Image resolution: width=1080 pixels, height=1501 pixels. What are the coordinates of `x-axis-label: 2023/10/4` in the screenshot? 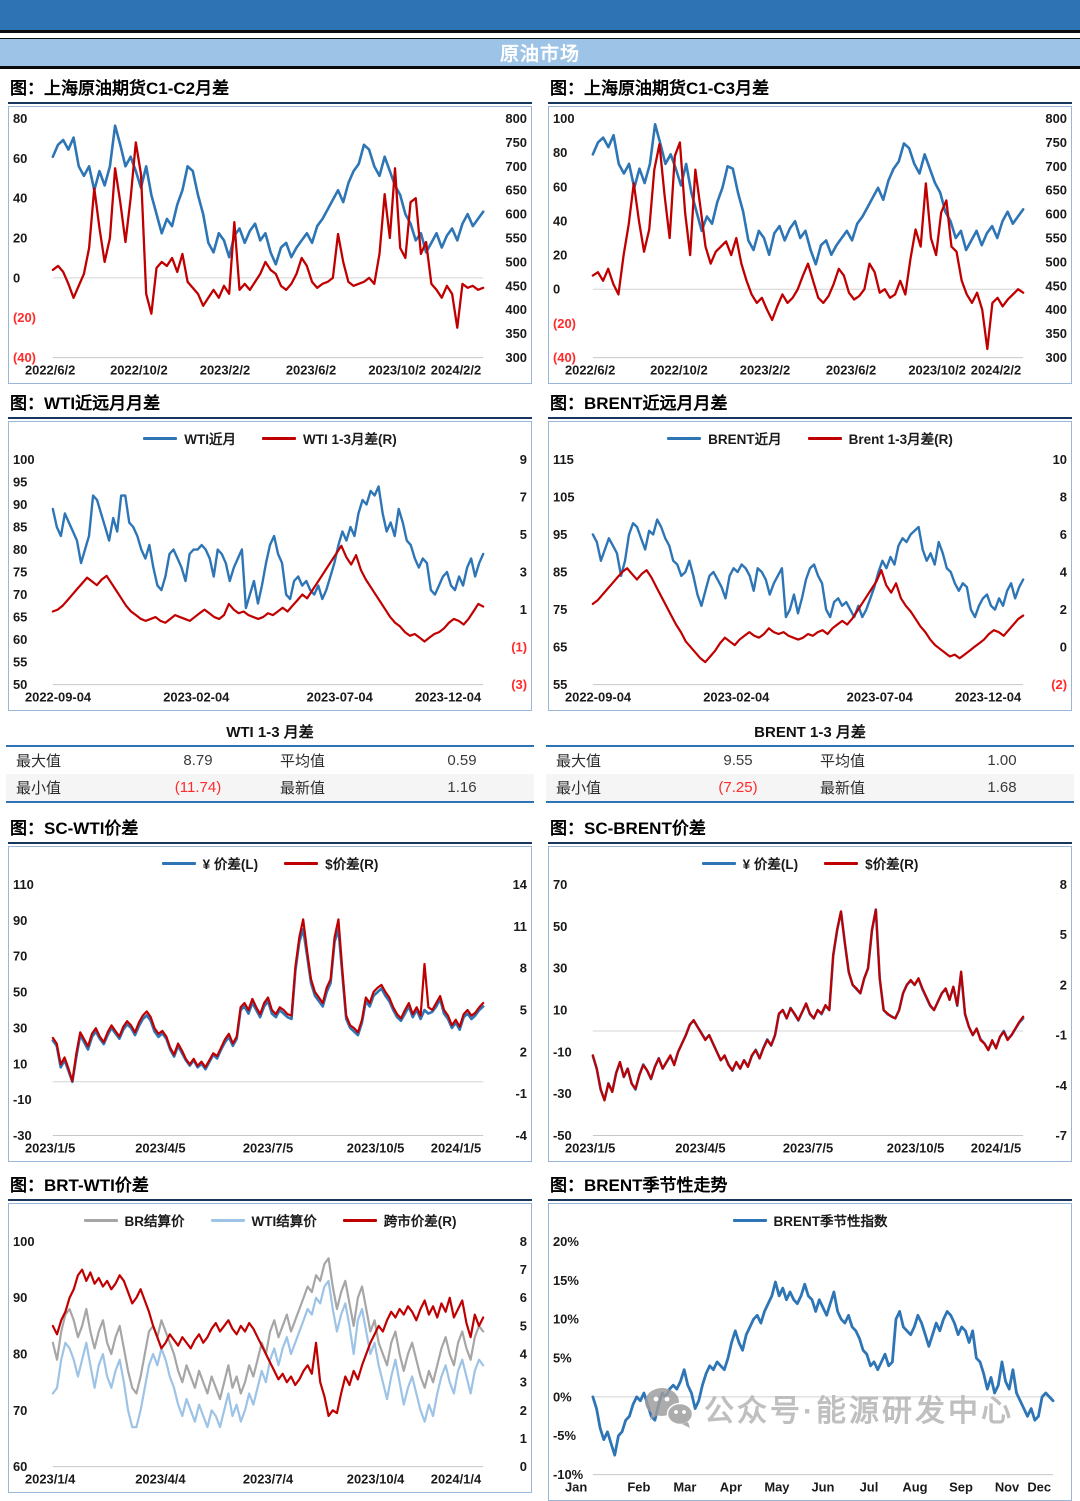 It's located at (376, 1479).